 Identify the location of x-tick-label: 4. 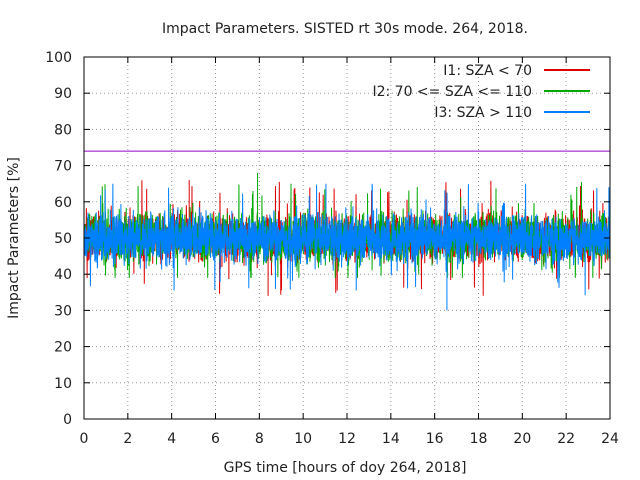
(171, 439).